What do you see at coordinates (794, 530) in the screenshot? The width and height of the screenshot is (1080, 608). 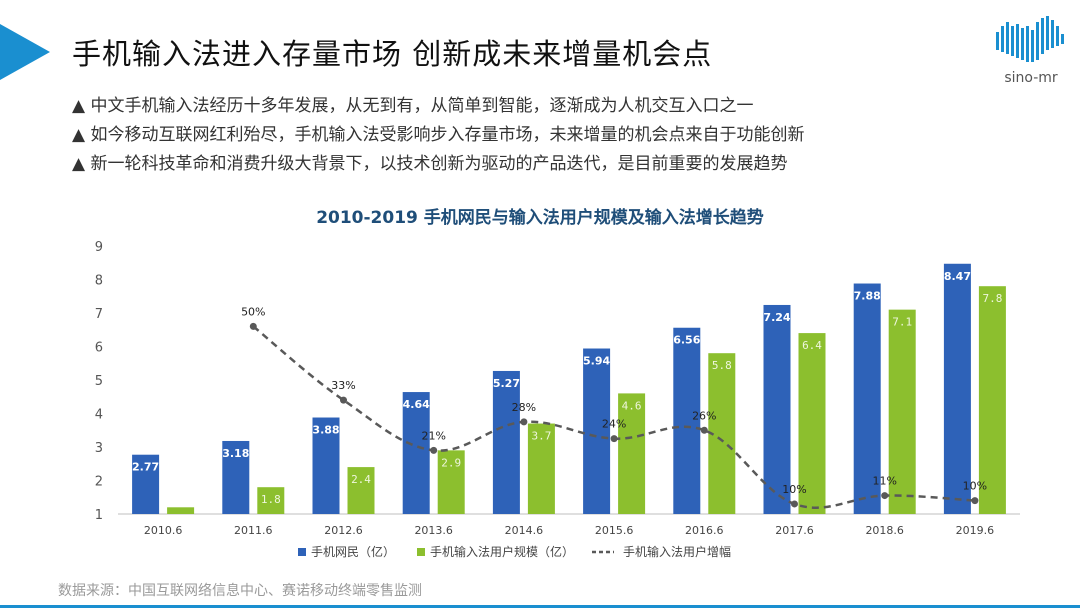 I see `x-tick-label: 2017.6` at bounding box center [794, 530].